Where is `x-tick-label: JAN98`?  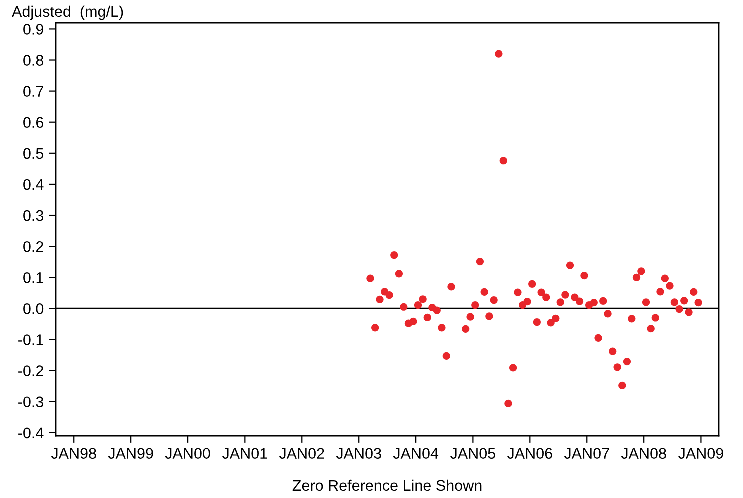
x-tick-label: JAN98 is located at coordinates (73, 454).